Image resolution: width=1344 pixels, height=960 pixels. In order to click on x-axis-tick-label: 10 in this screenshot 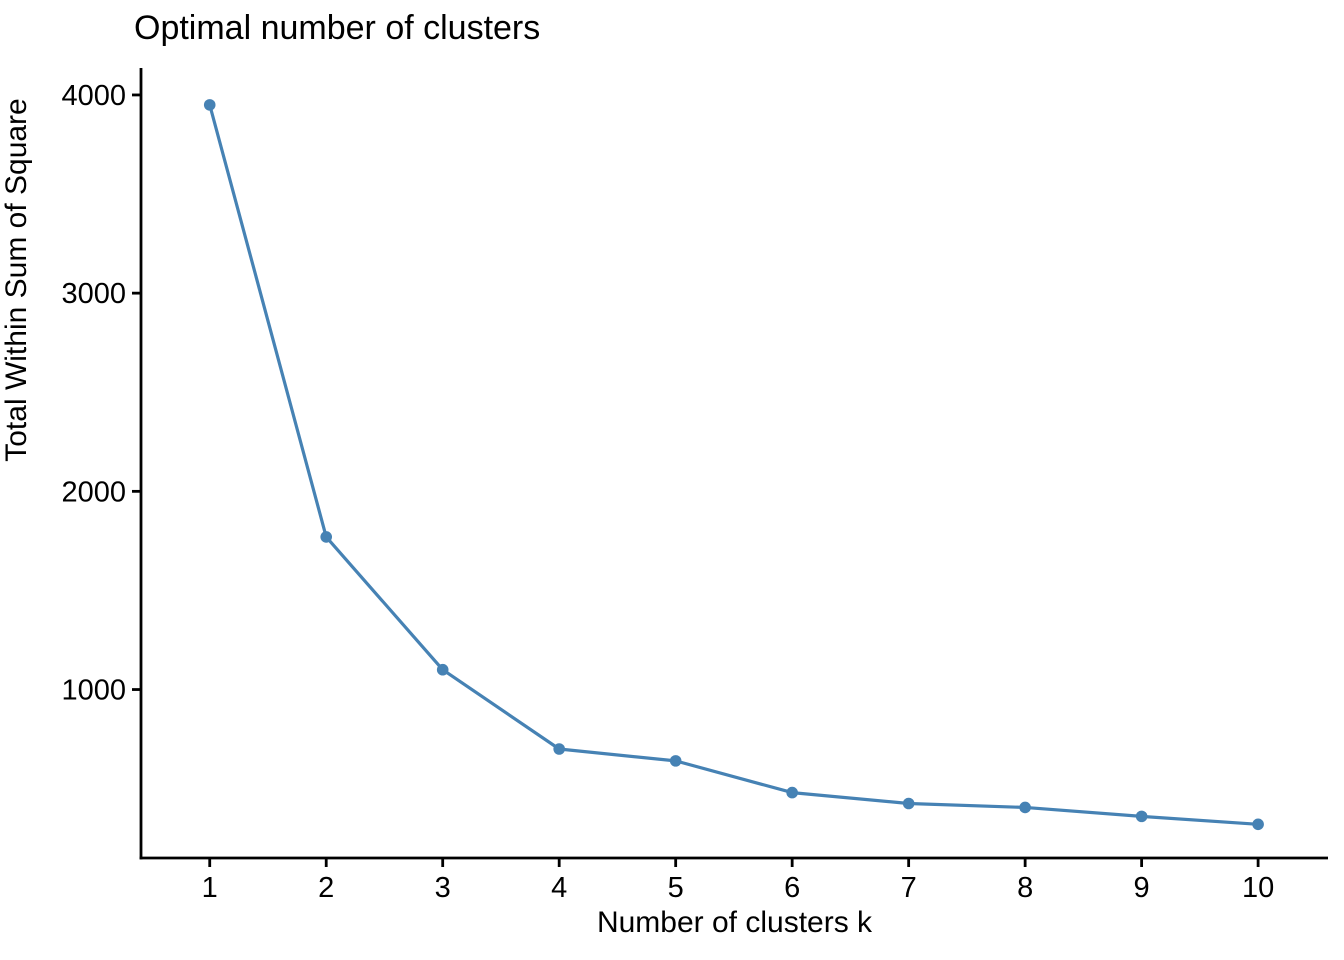, I will do `click(1258, 888)`.